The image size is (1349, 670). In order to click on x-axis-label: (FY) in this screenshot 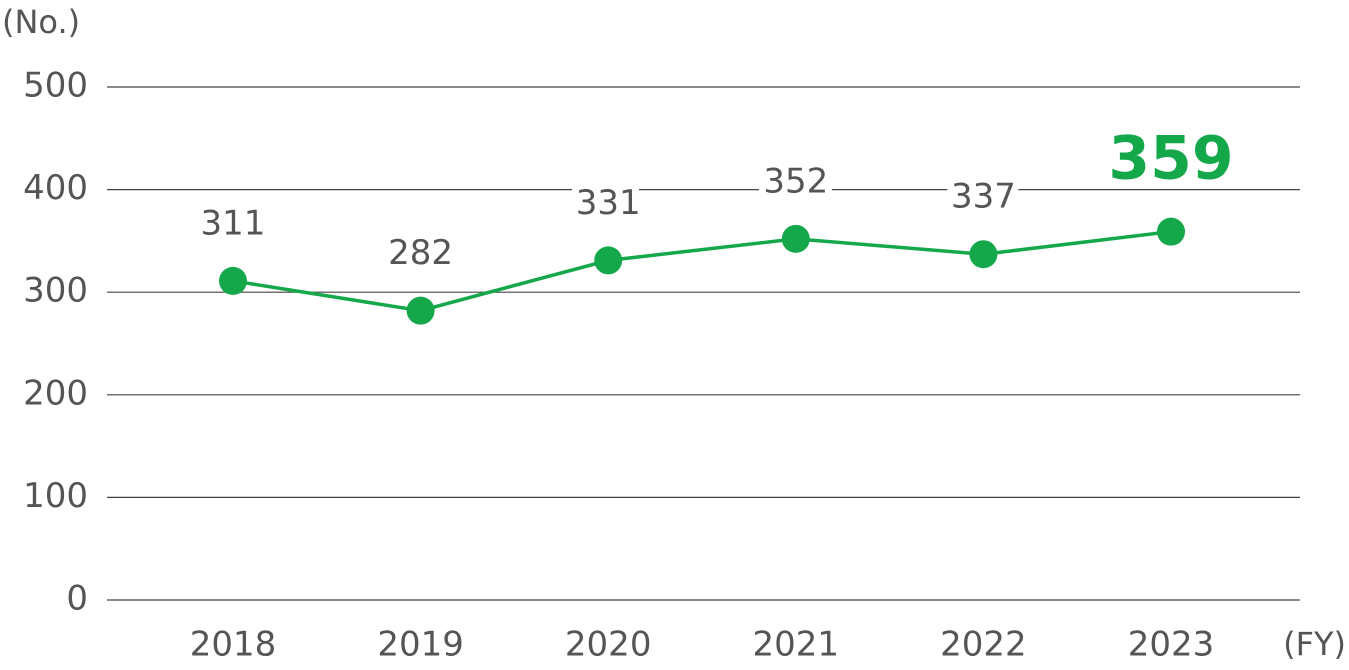, I will do `click(1314, 644)`.